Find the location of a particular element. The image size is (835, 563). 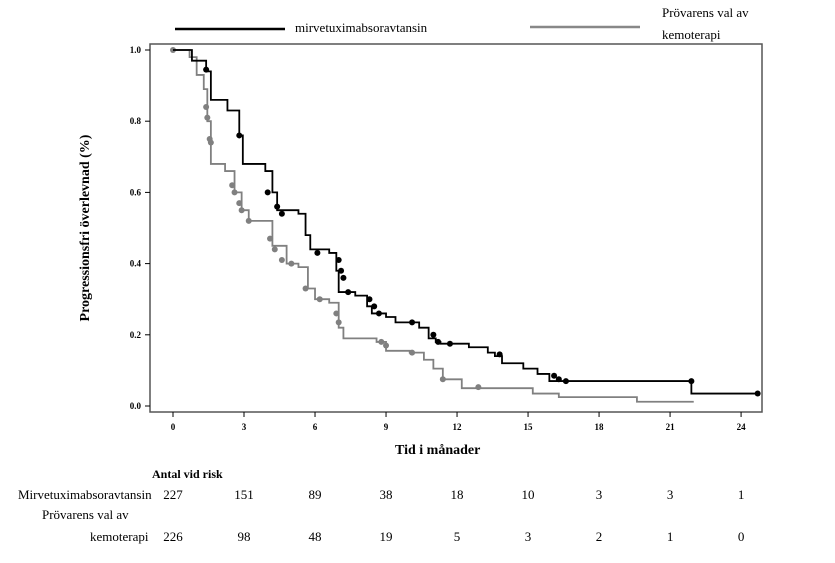

x-tick-label: 15 is located at coordinates (529, 427).